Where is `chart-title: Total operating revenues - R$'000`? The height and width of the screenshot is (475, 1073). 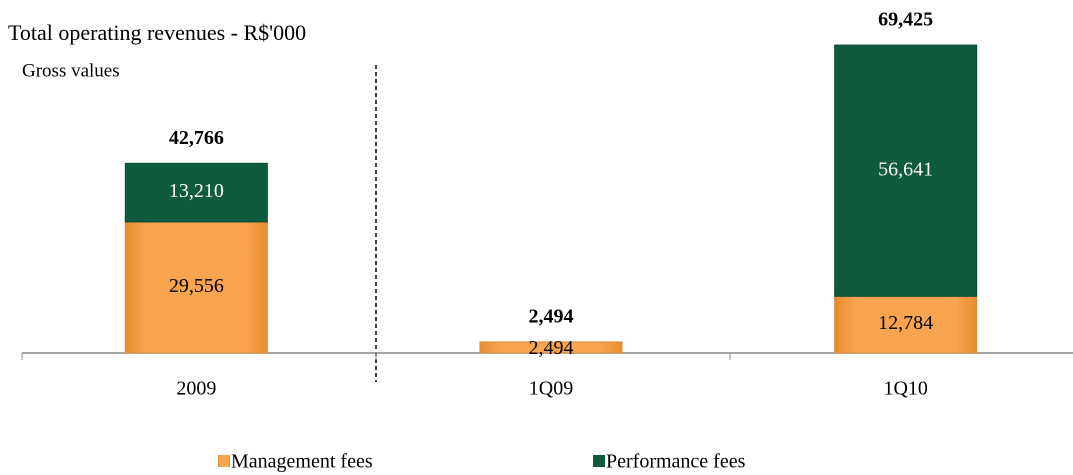
chart-title: Total operating revenues - R$'000 is located at coordinates (157, 32).